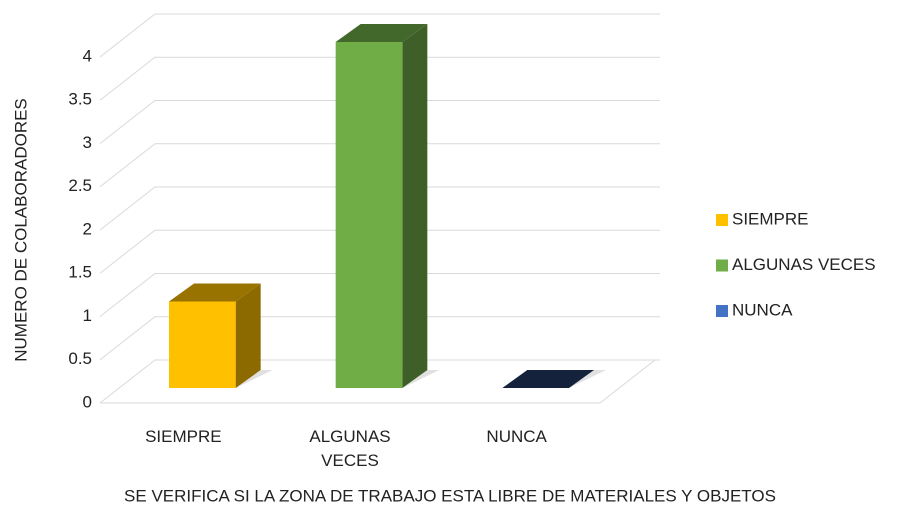 The width and height of the screenshot is (899, 513). What do you see at coordinates (627, 381) in the screenshot?
I see `floor-right` at bounding box center [627, 381].